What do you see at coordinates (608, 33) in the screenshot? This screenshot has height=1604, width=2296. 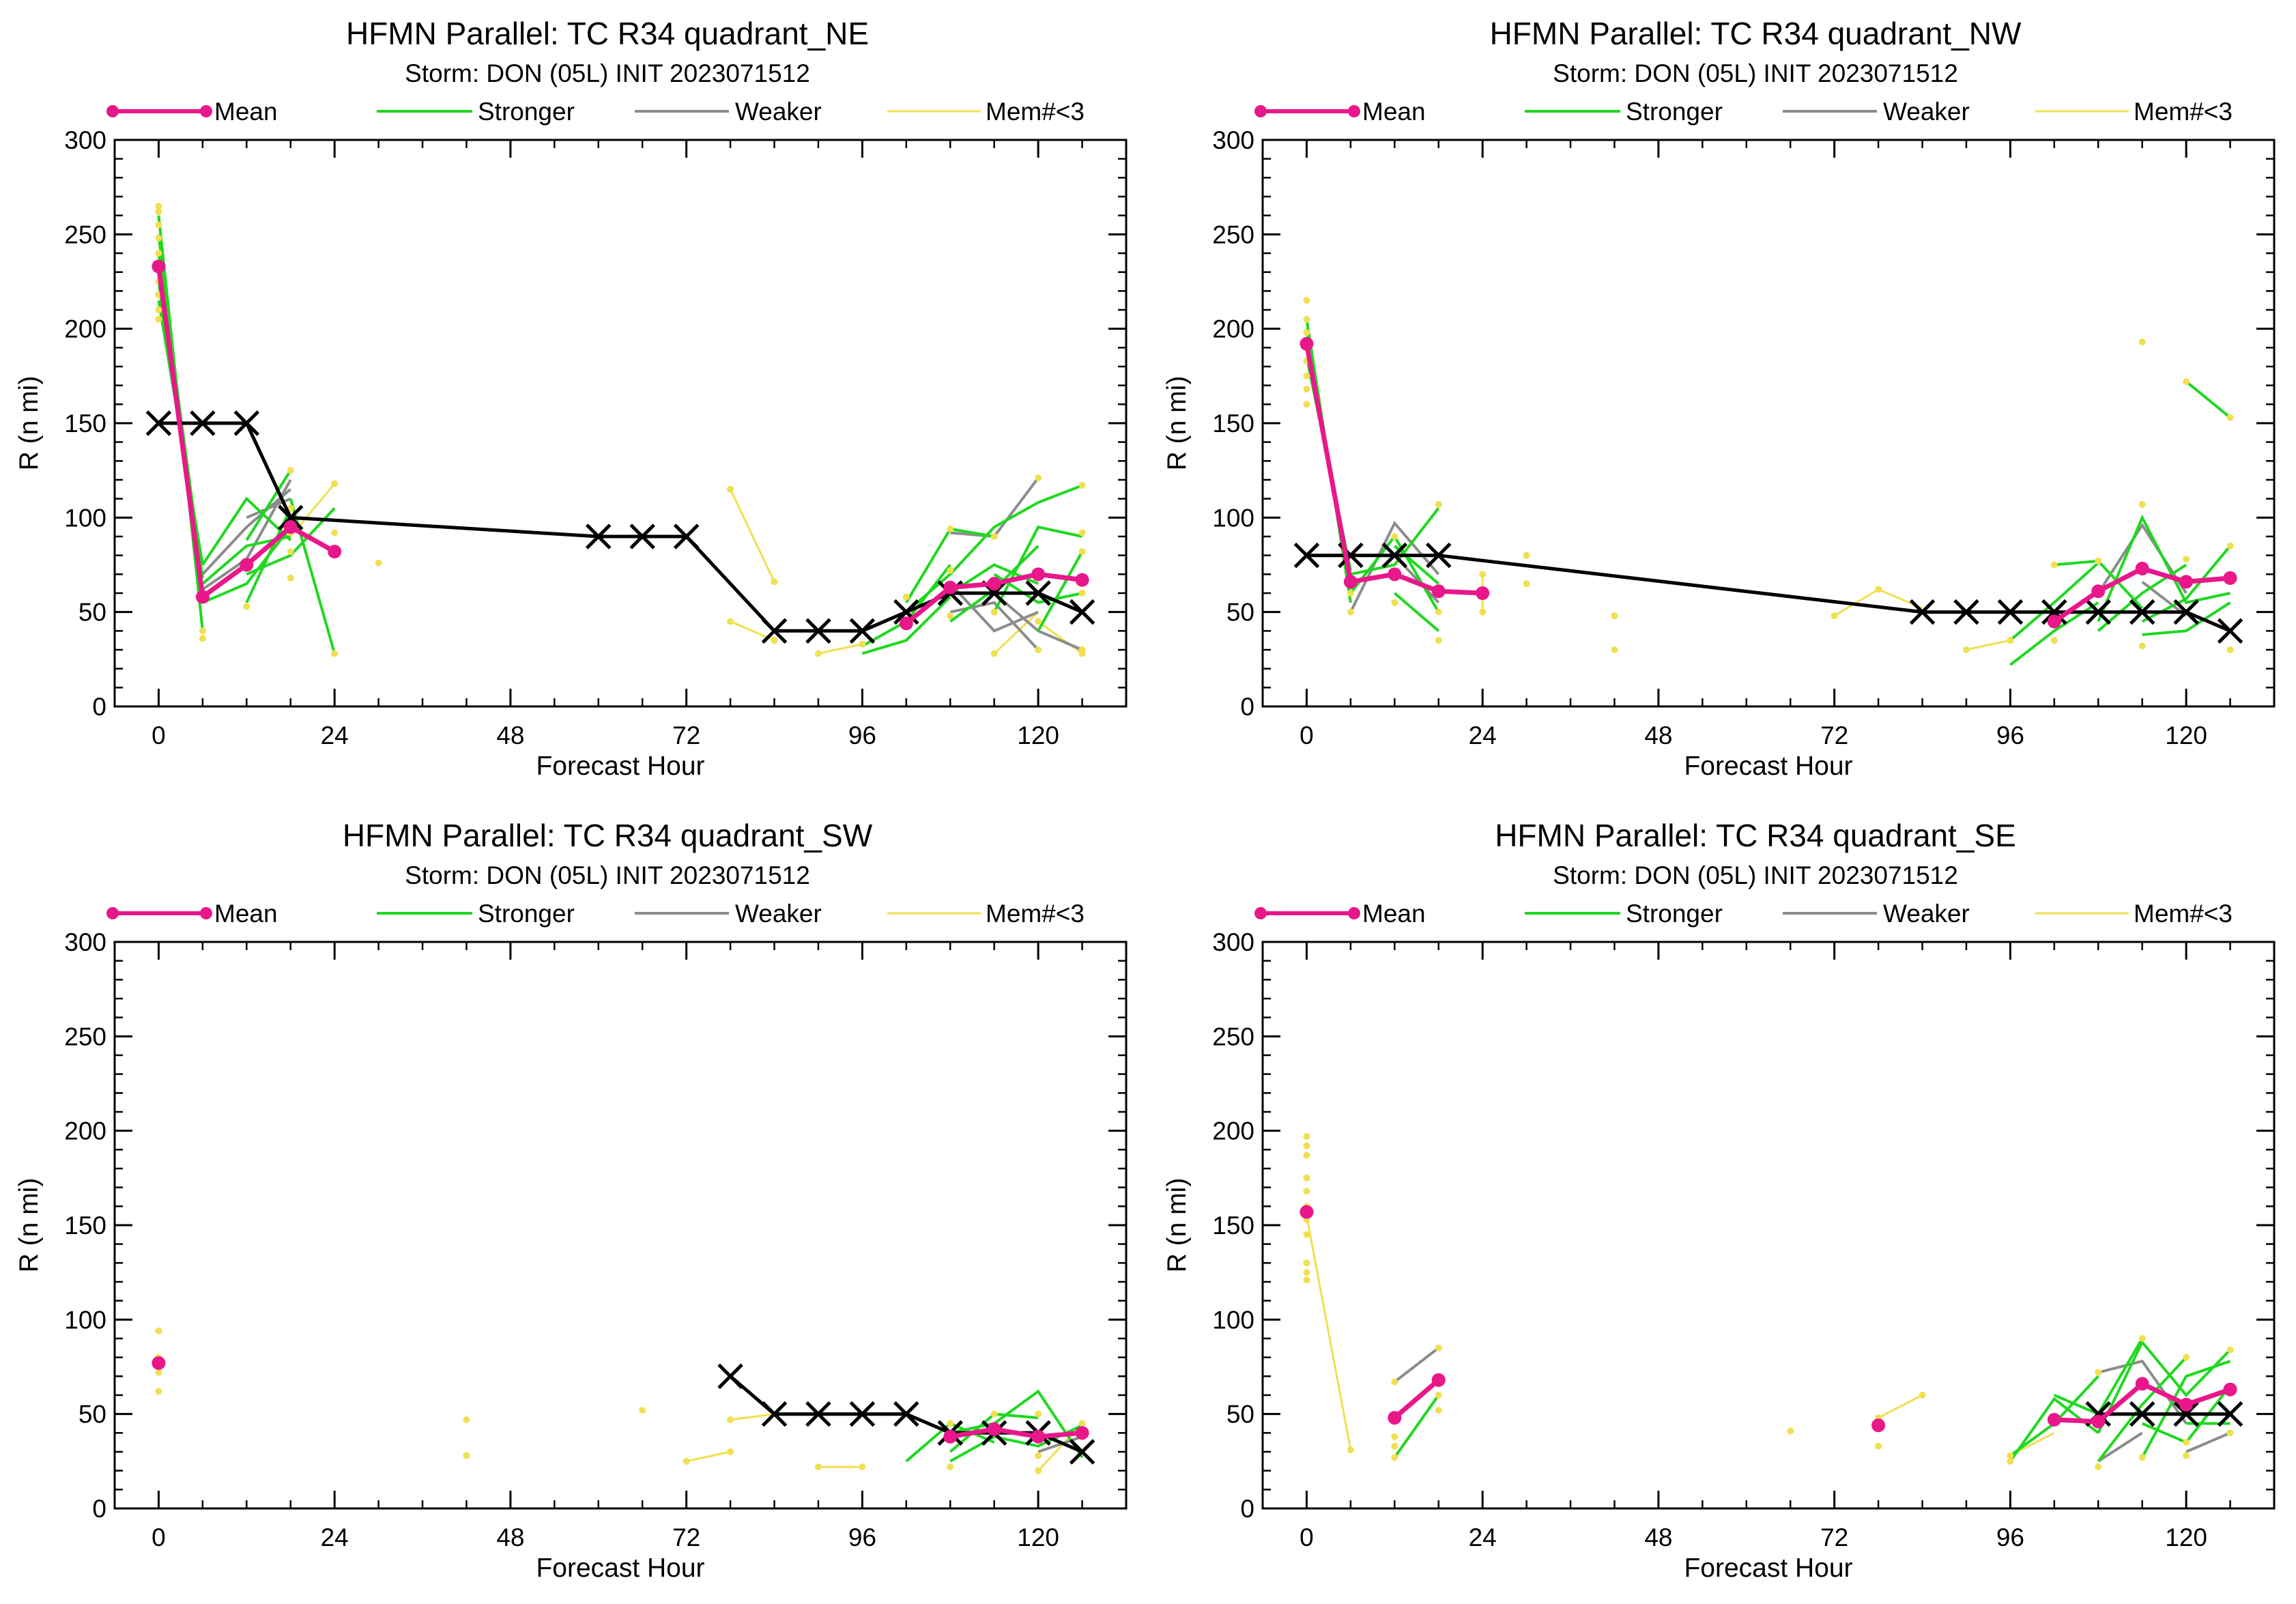 I see `chart-title: HFMN Parallel: TC R34 quadrant_NE` at bounding box center [608, 33].